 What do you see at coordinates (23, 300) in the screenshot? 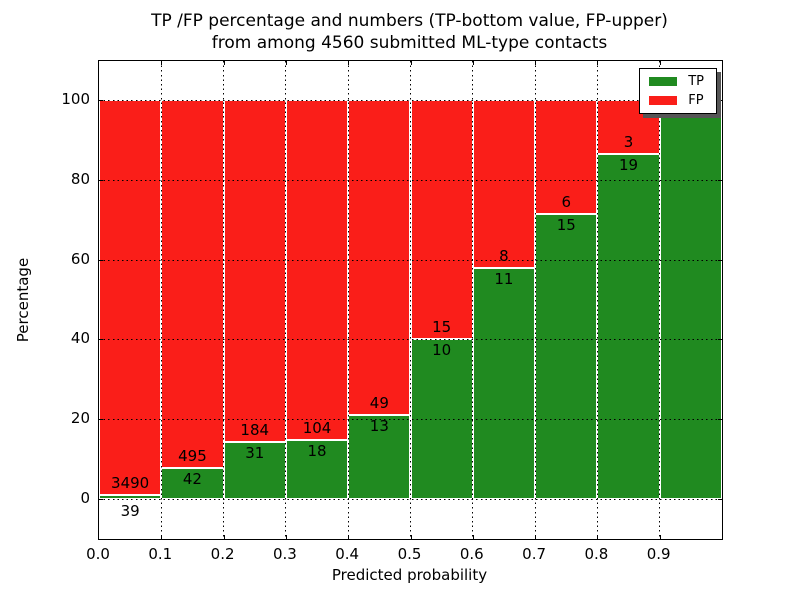
I see `y-axis-label: Percentage` at bounding box center [23, 300].